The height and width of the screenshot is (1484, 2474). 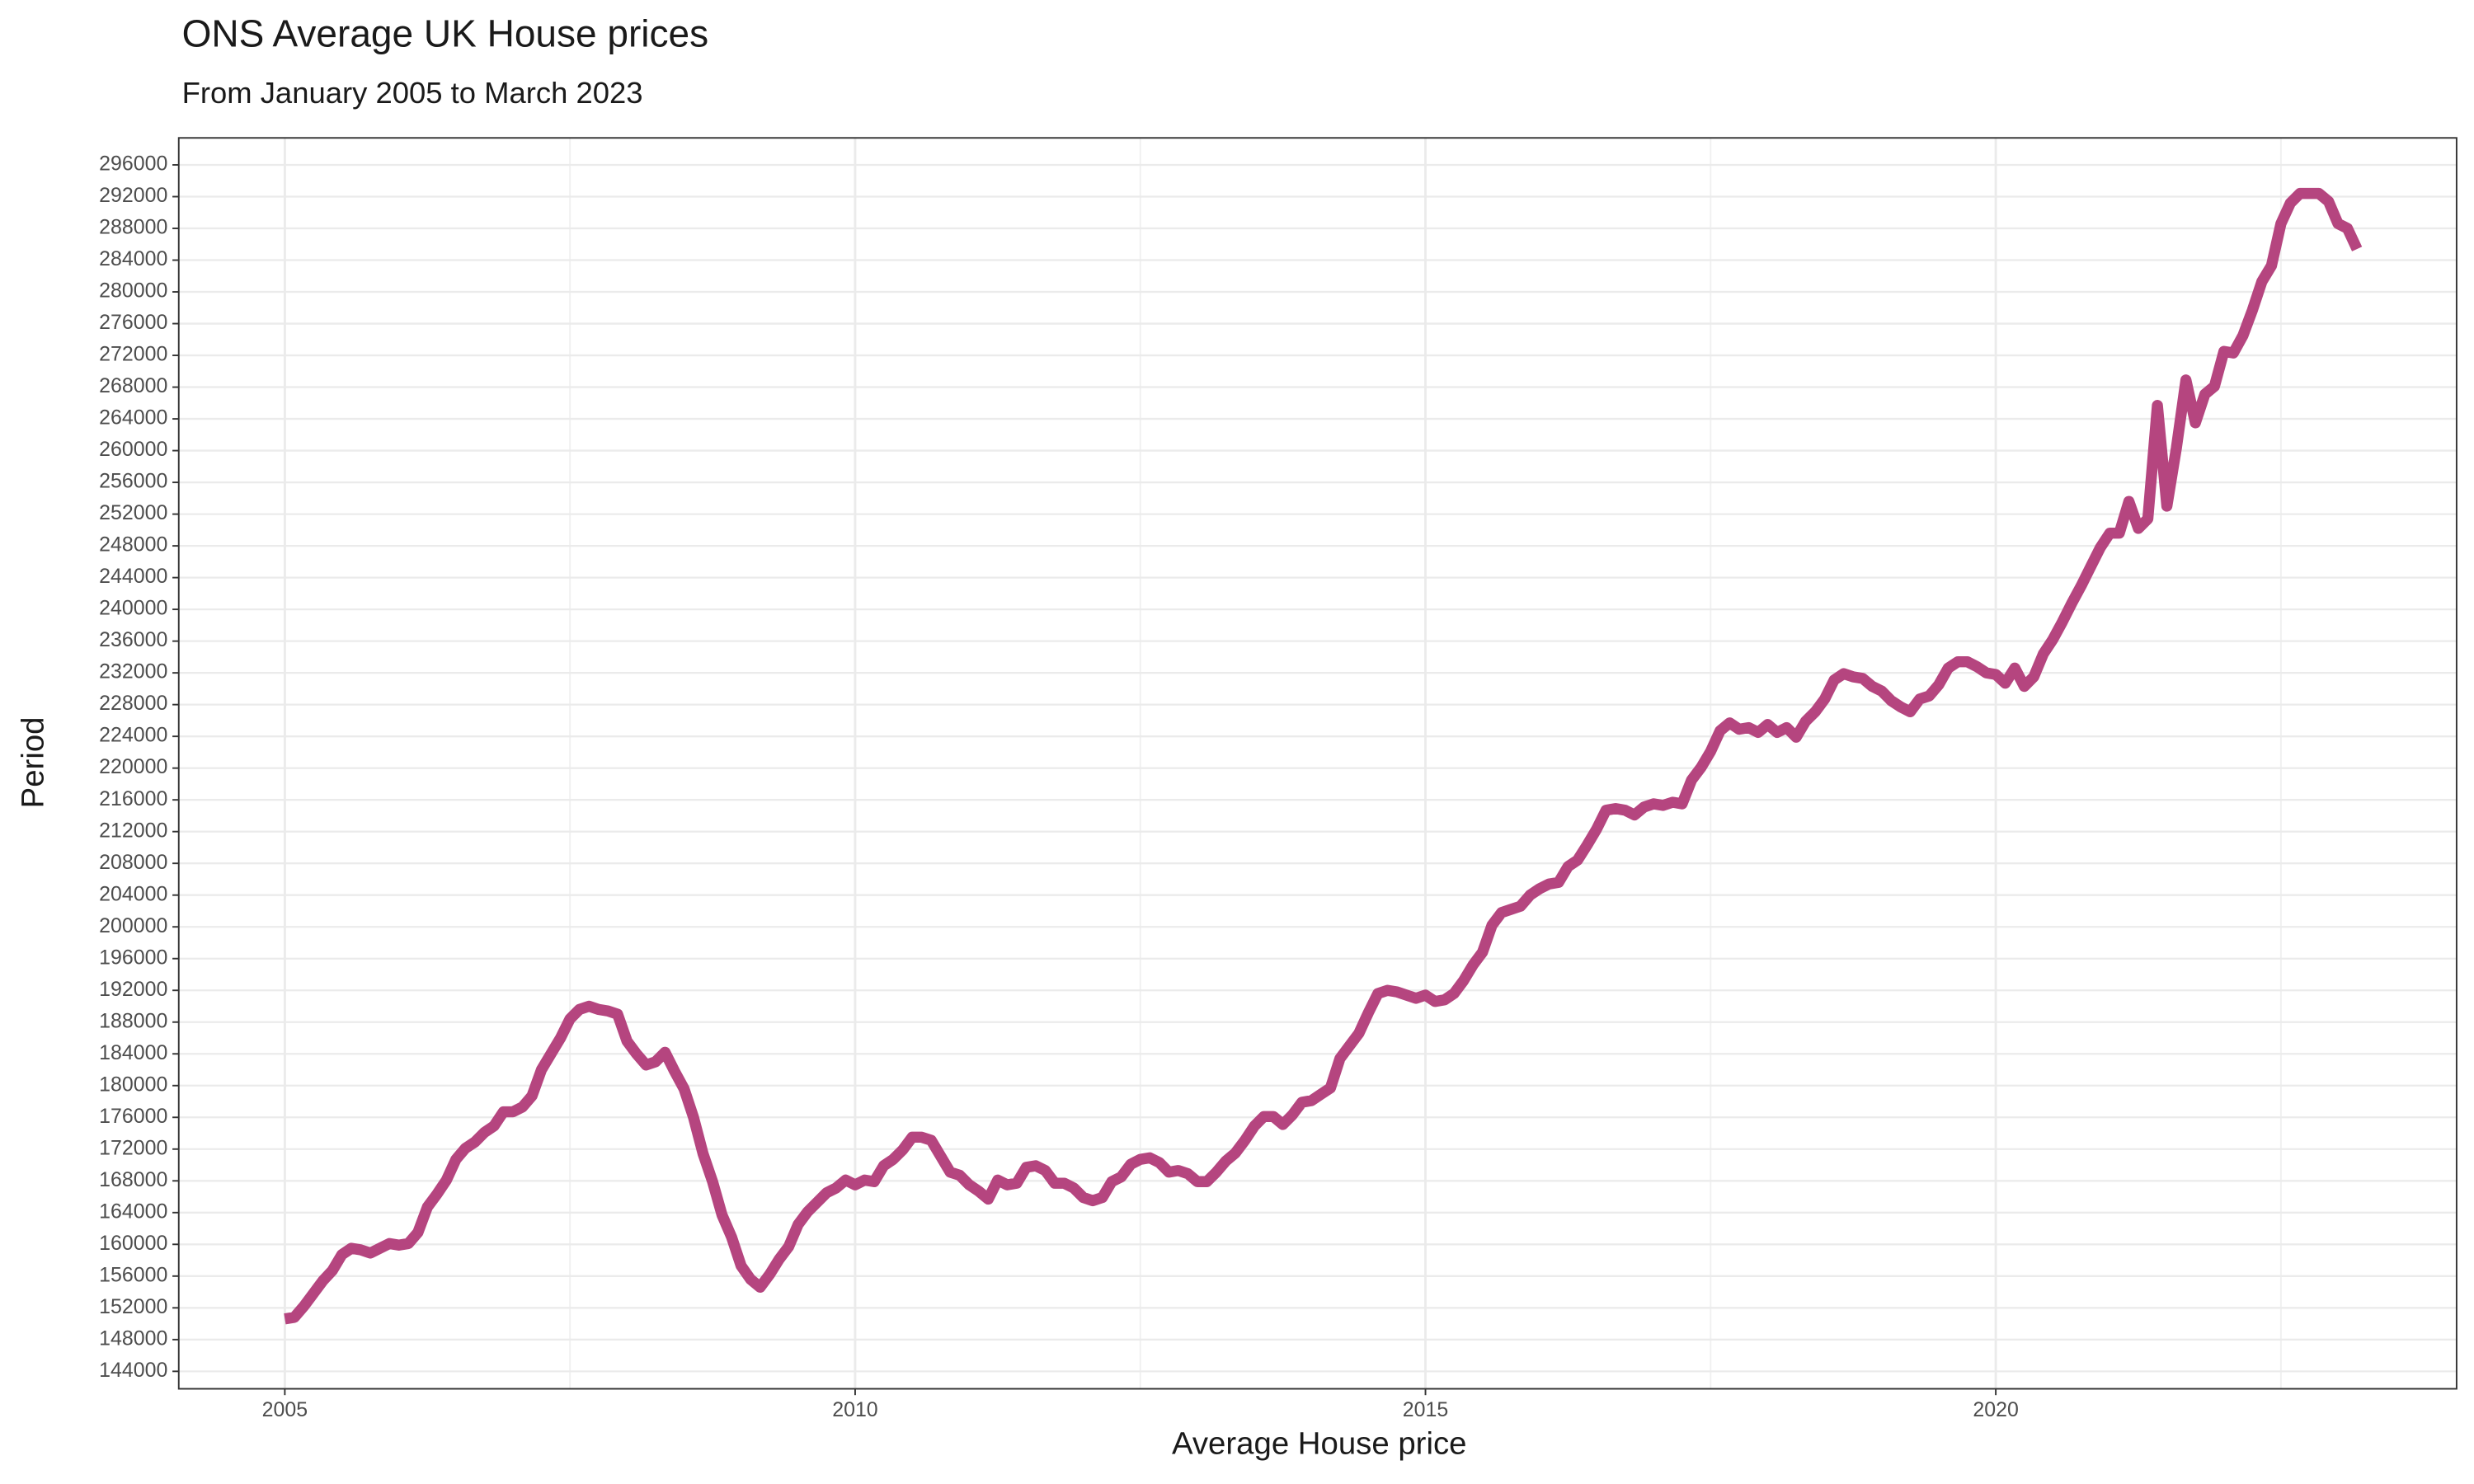 I want to click on x-tick-label: 2015, so click(x=1425, y=1409).